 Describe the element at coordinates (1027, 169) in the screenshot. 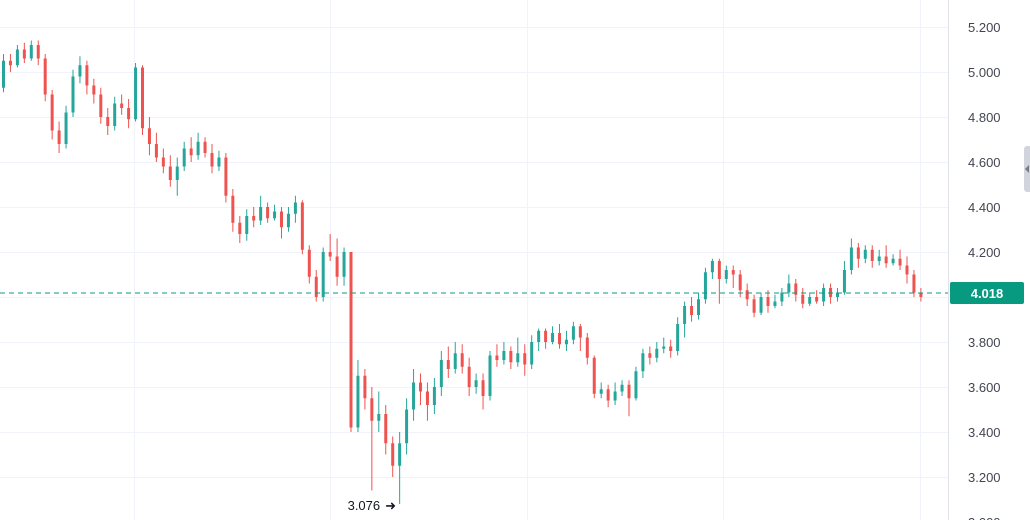

I see `collapse-panel-handle` at that location.